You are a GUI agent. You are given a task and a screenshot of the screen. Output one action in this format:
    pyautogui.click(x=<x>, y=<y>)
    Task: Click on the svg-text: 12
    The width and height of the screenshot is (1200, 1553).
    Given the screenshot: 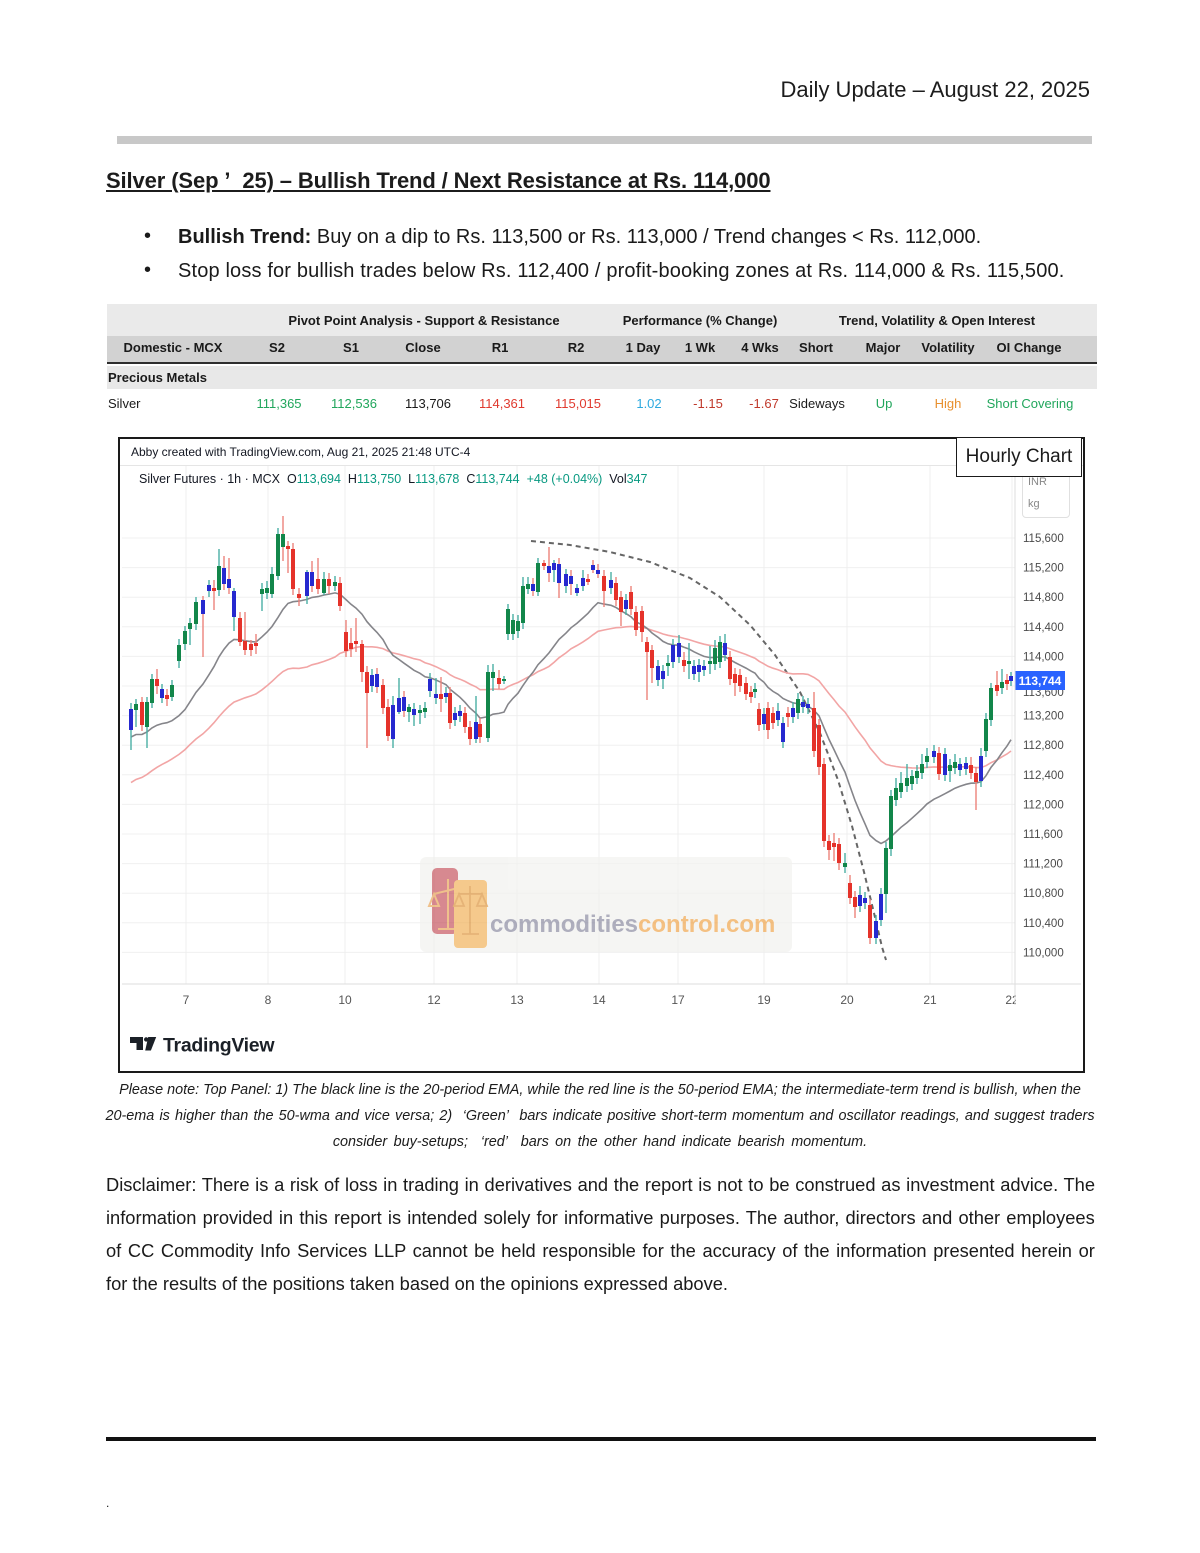 What is the action you would take?
    pyautogui.click(x=434, y=1000)
    